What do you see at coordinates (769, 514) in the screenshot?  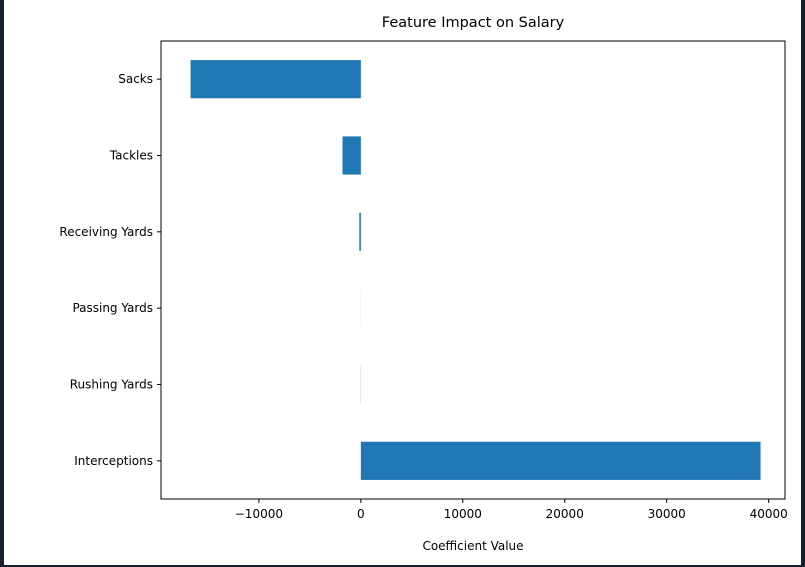 I see `x-tick-label: 40000` at bounding box center [769, 514].